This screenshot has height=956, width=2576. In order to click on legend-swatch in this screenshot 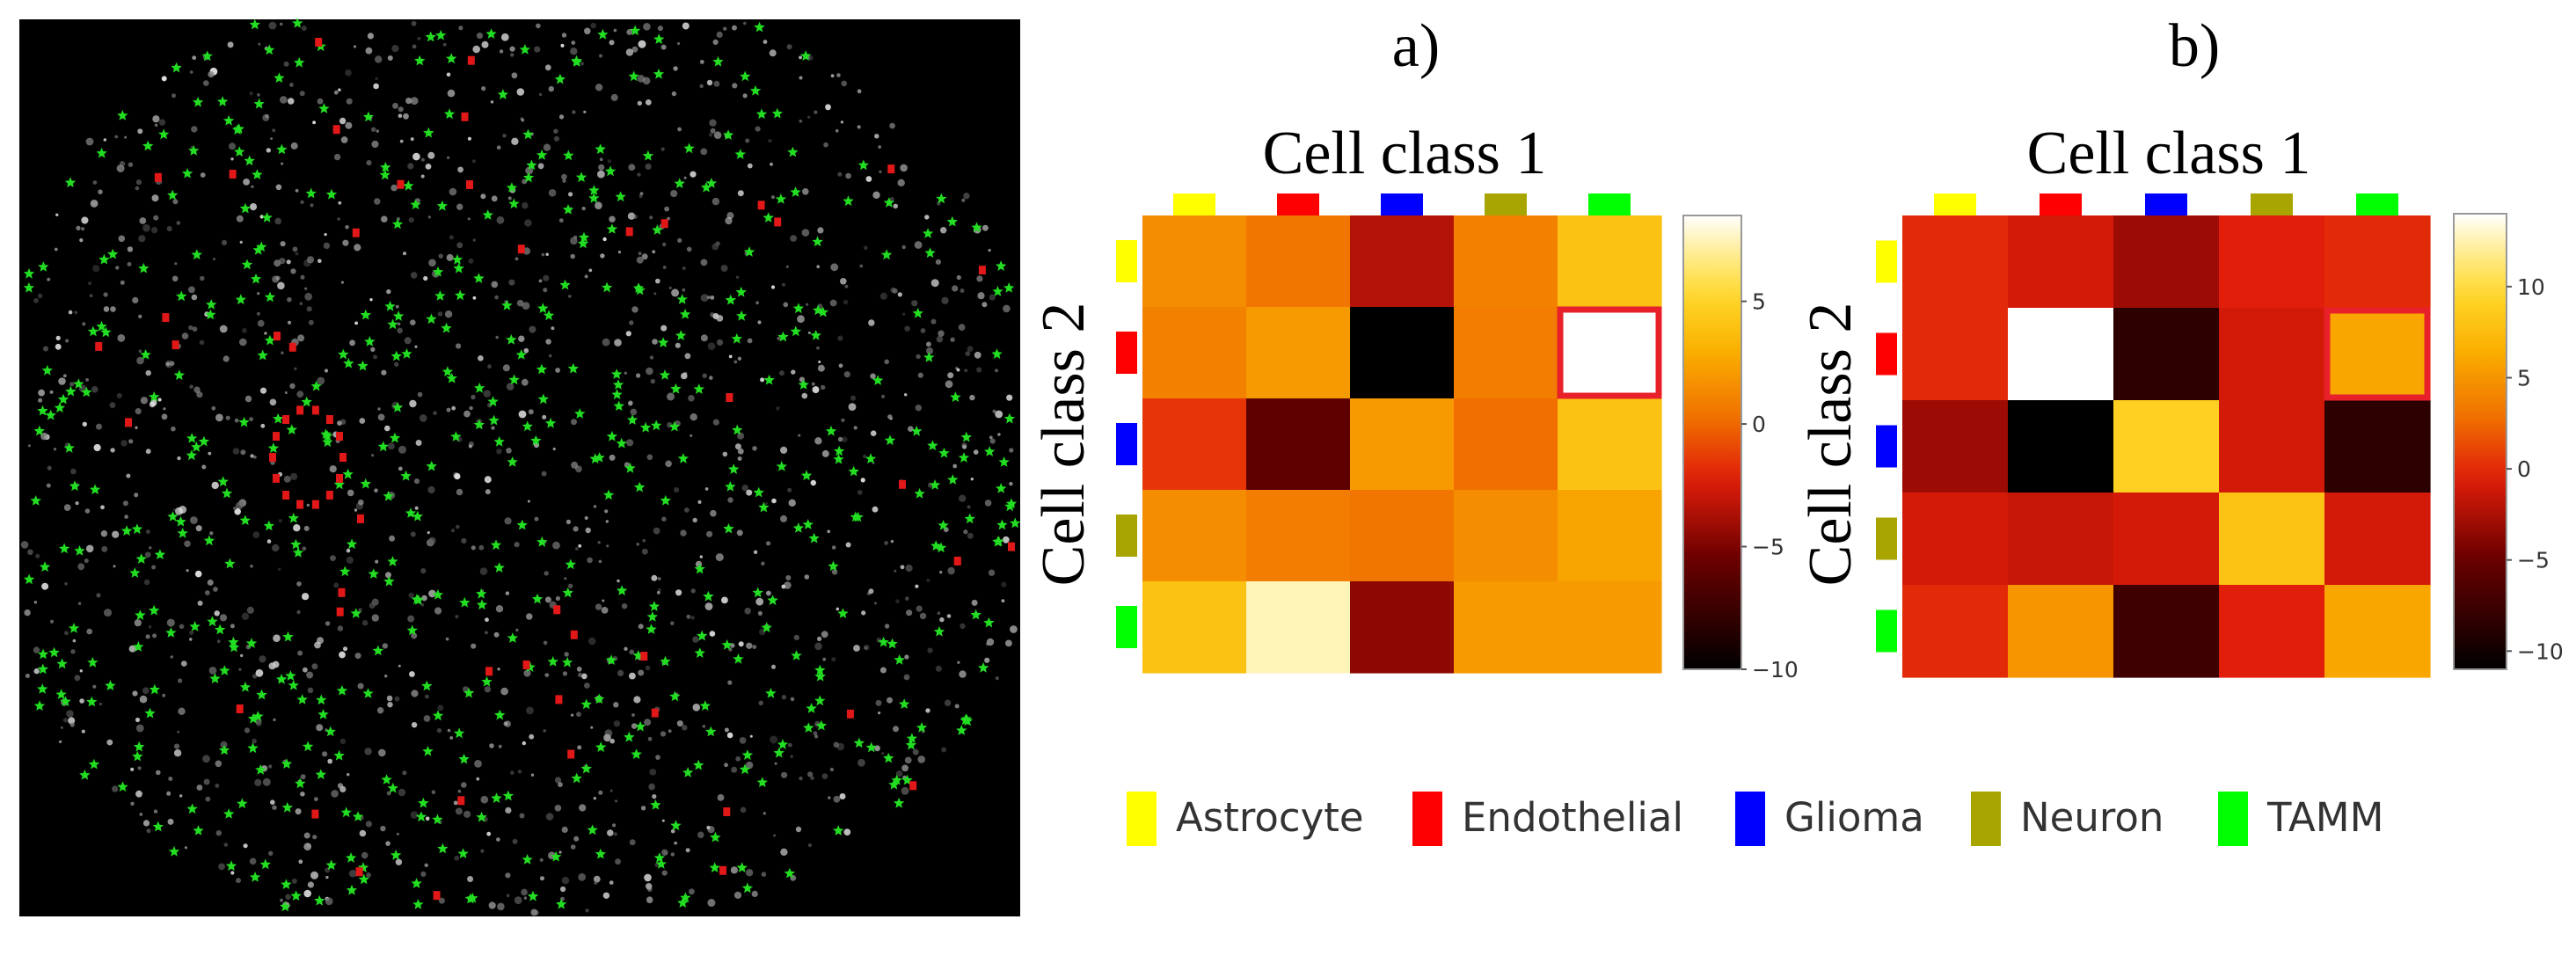, I will do `click(1142, 819)`.